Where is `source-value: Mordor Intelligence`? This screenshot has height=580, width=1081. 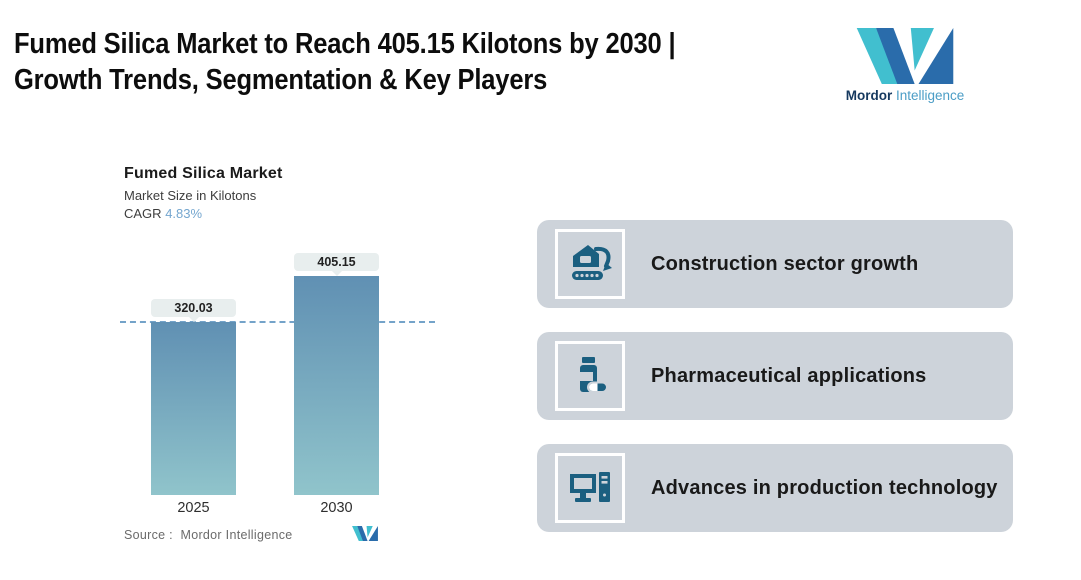 source-value: Mordor Intelligence is located at coordinates (236, 535).